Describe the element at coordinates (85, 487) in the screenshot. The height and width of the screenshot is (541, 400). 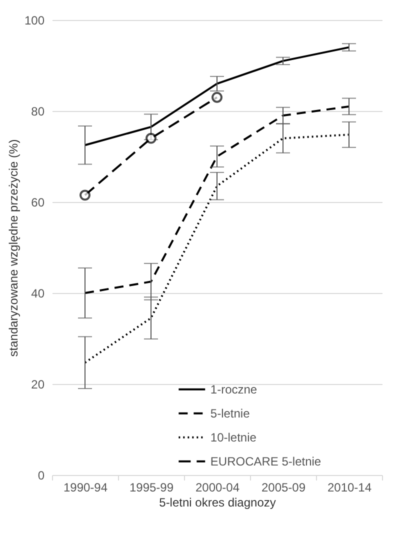
I see `x-tick-label: 1990-94` at that location.